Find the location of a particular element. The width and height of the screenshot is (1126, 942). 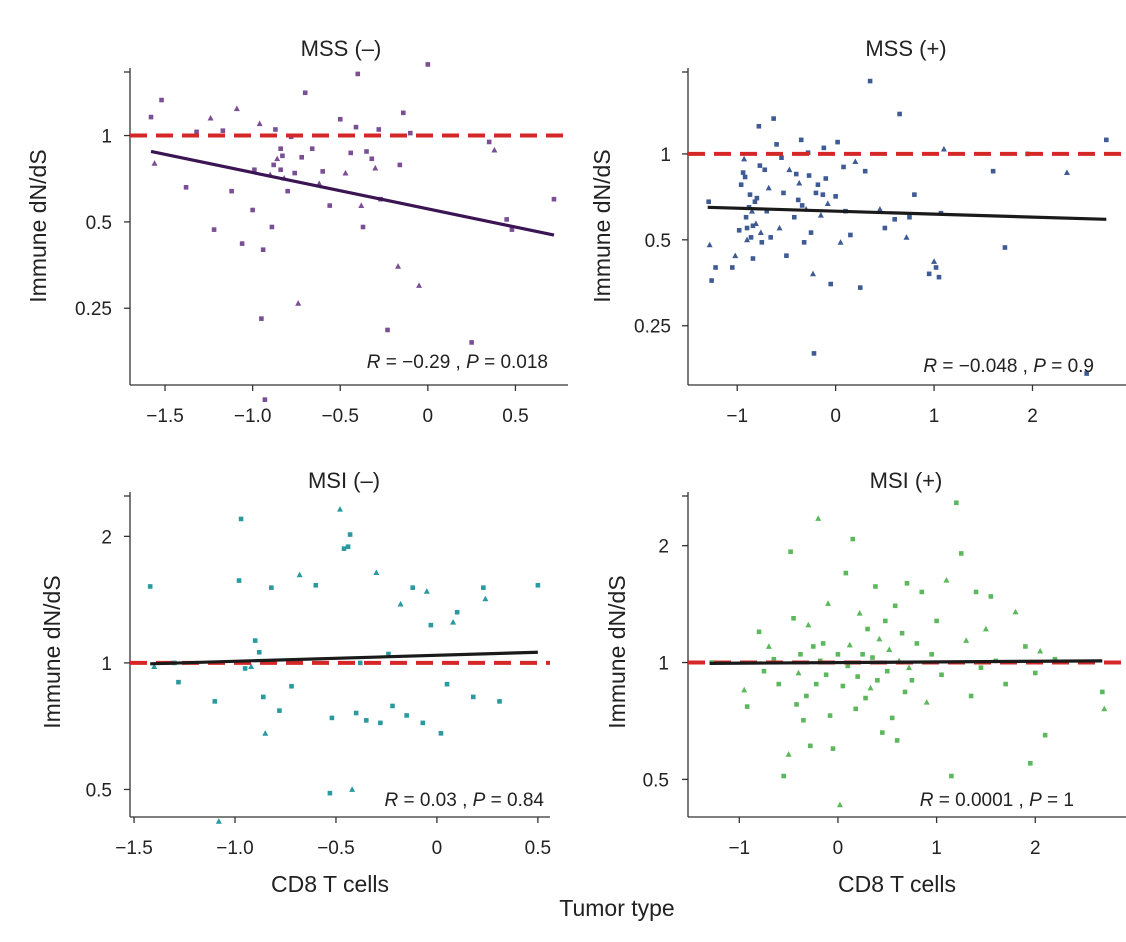

y-tick-label: 0.5 is located at coordinates (656, 780).